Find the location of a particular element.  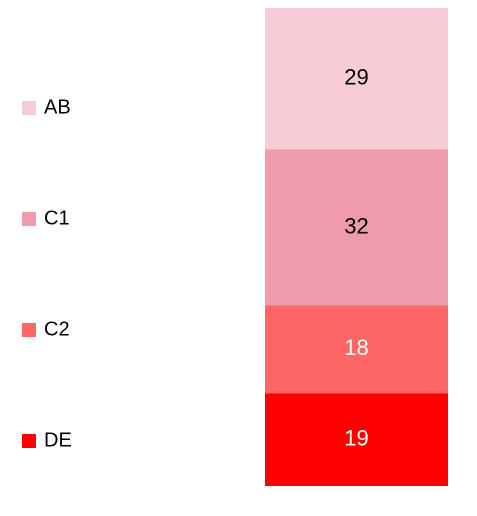

legend-label: C2 is located at coordinates (57, 329).